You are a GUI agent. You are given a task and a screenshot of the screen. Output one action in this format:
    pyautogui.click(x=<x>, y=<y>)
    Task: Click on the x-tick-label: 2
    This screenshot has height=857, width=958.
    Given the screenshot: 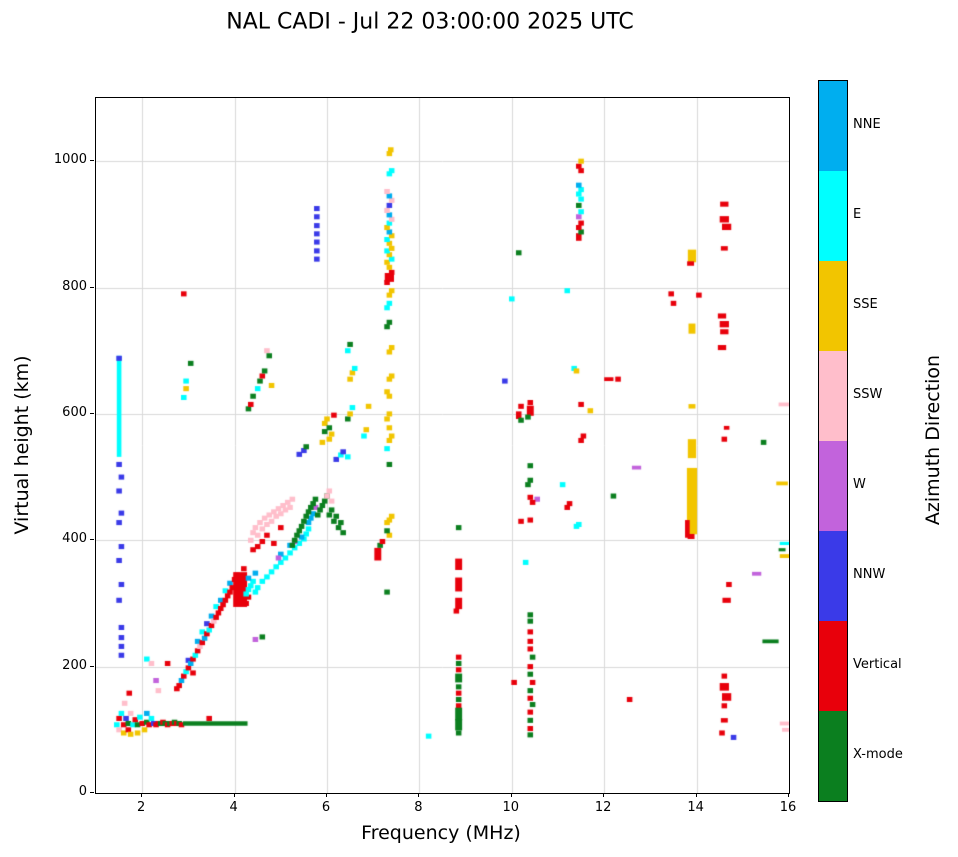 What is the action you would take?
    pyautogui.click(x=141, y=807)
    